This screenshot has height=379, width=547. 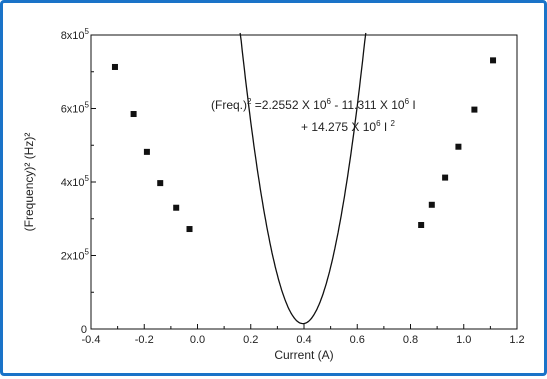 What do you see at coordinates (144, 340) in the screenshot?
I see `x-tick-label: -0.2` at bounding box center [144, 340].